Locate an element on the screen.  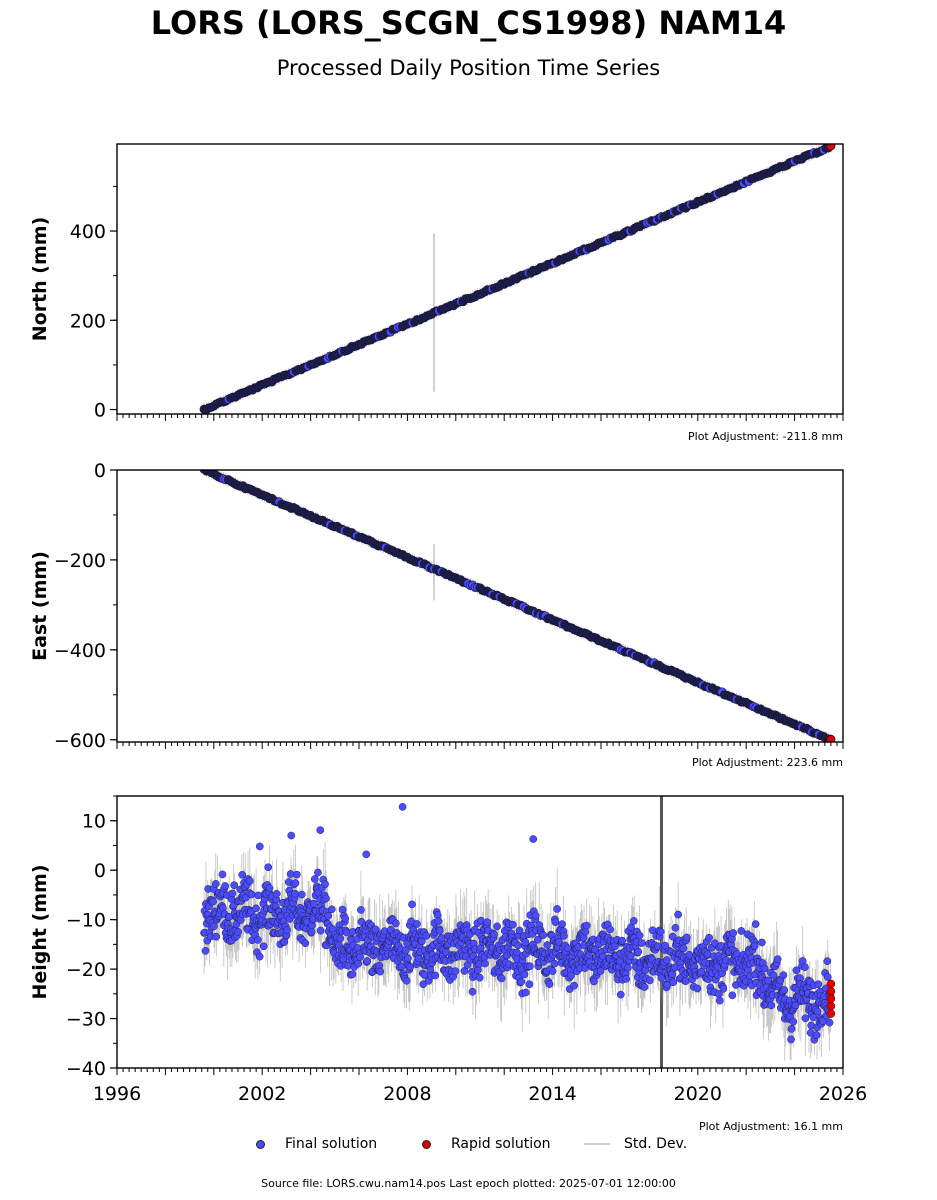
final-solution-points is located at coordinates (517, 923).